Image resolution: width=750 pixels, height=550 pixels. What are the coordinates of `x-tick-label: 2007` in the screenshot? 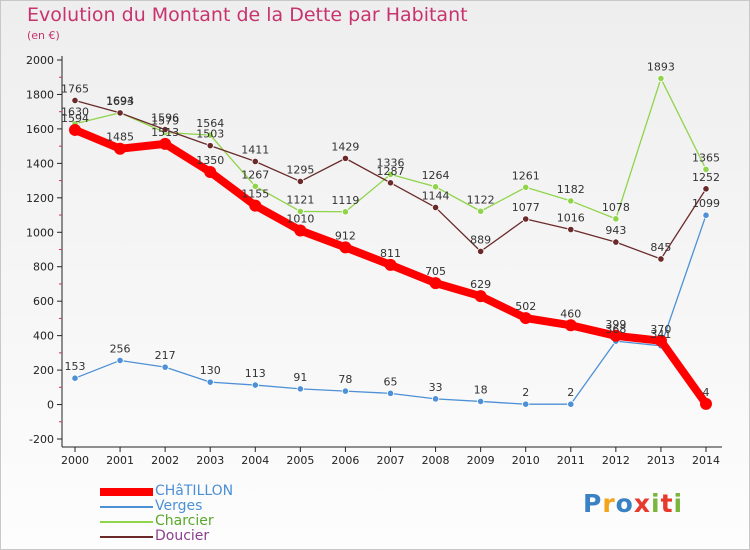 It's located at (391, 460).